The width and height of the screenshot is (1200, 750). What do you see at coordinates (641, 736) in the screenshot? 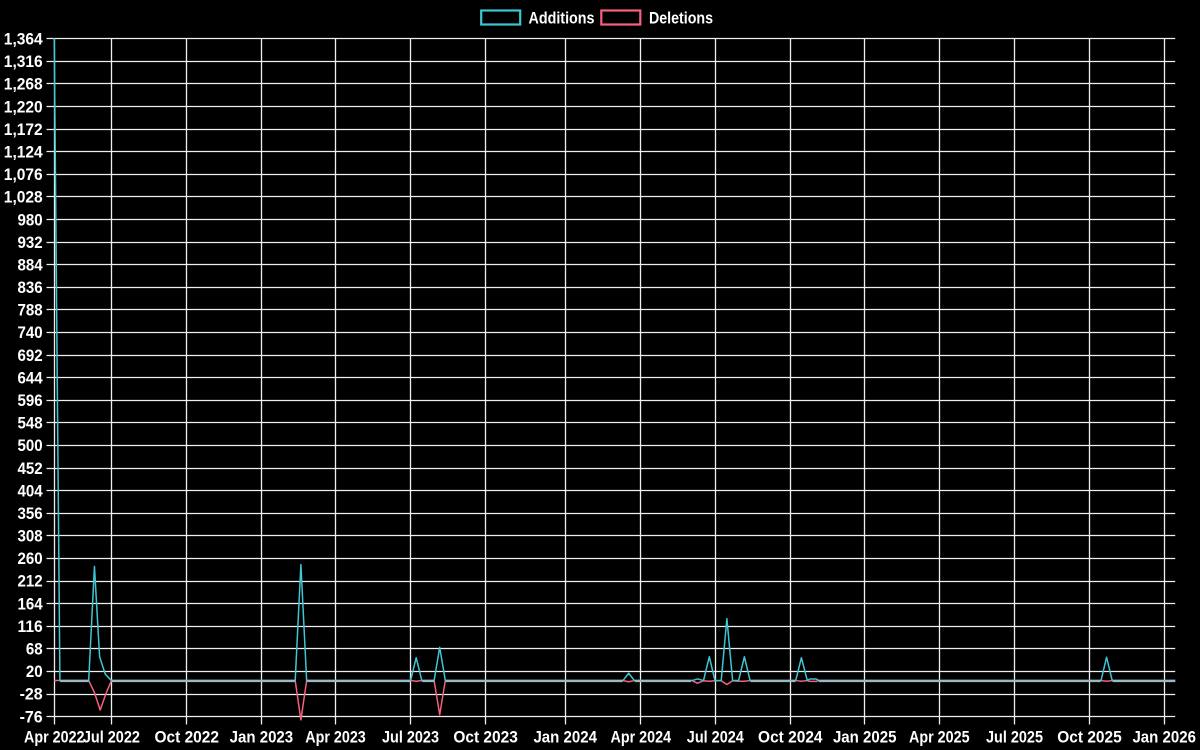
I see `svg-text: Apr 2024` at bounding box center [641, 736].